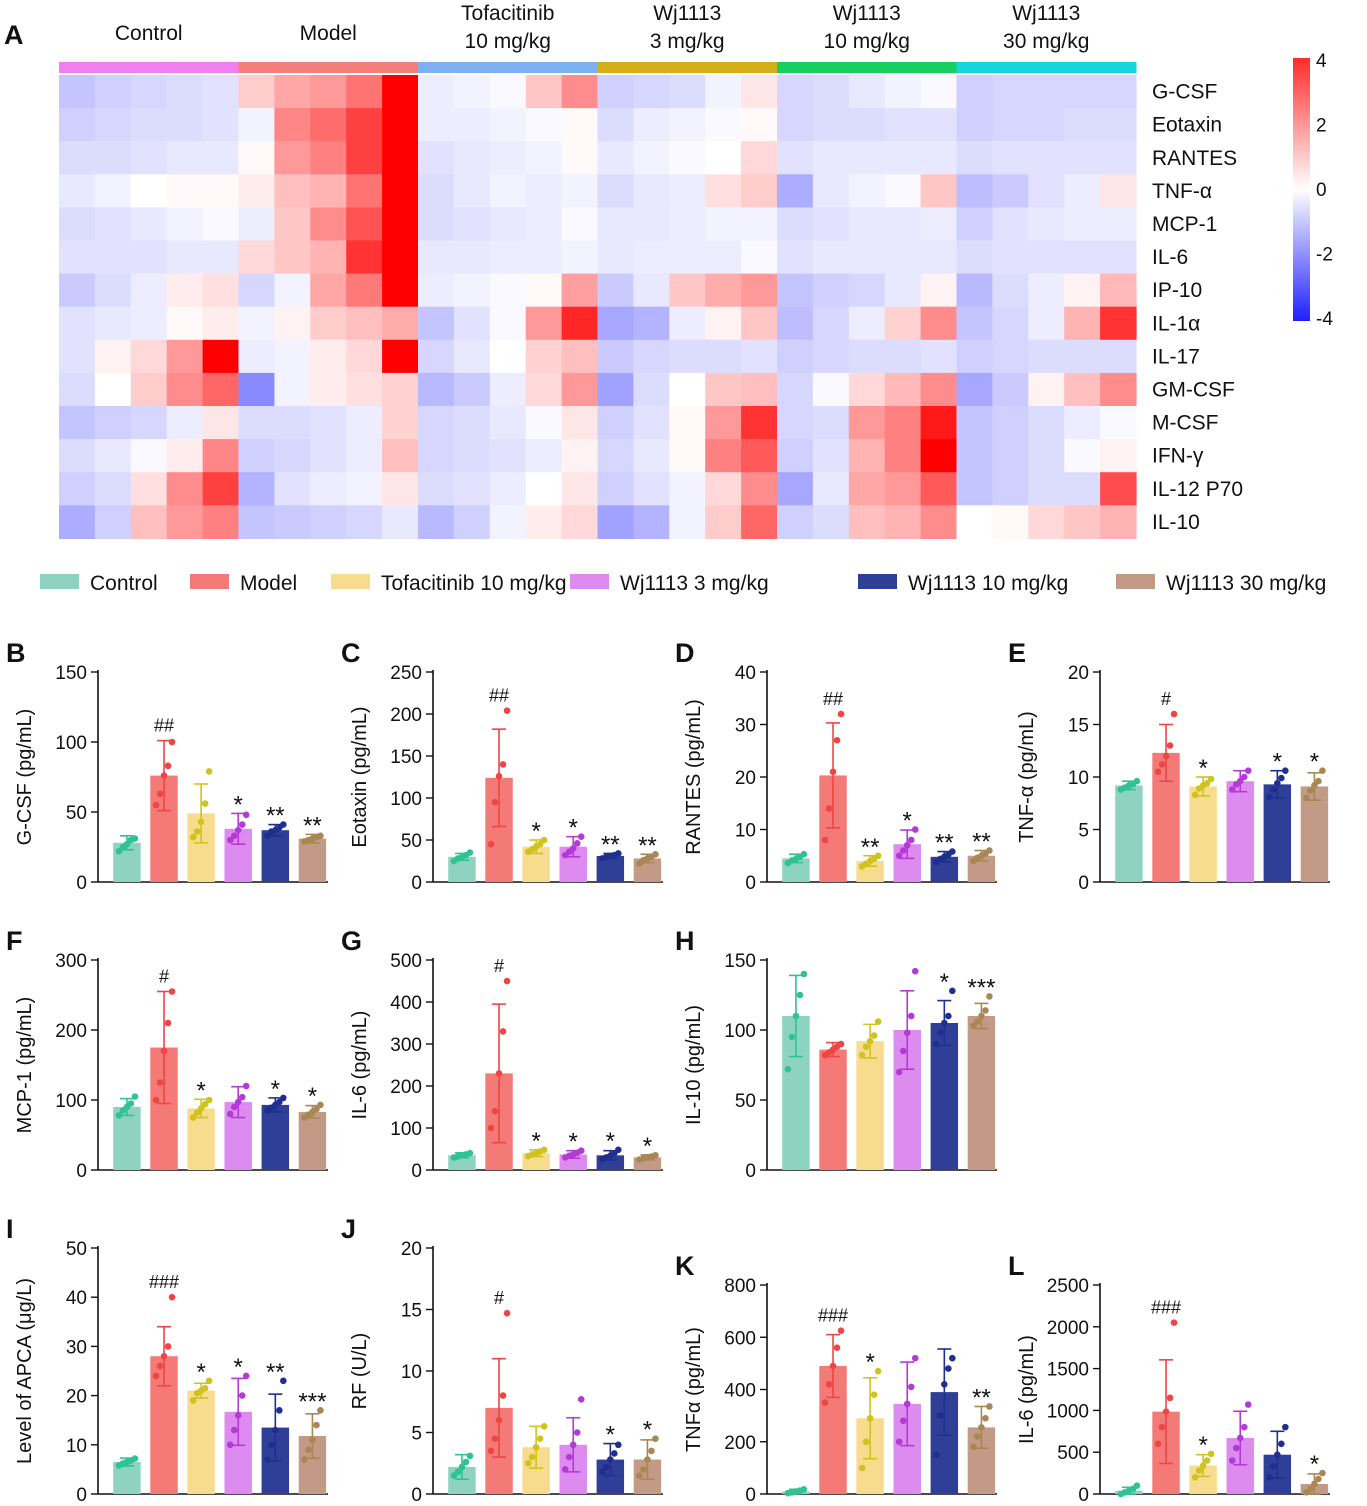 The height and width of the screenshot is (1506, 1367). I want to click on group-color-bar, so click(1046, 67).